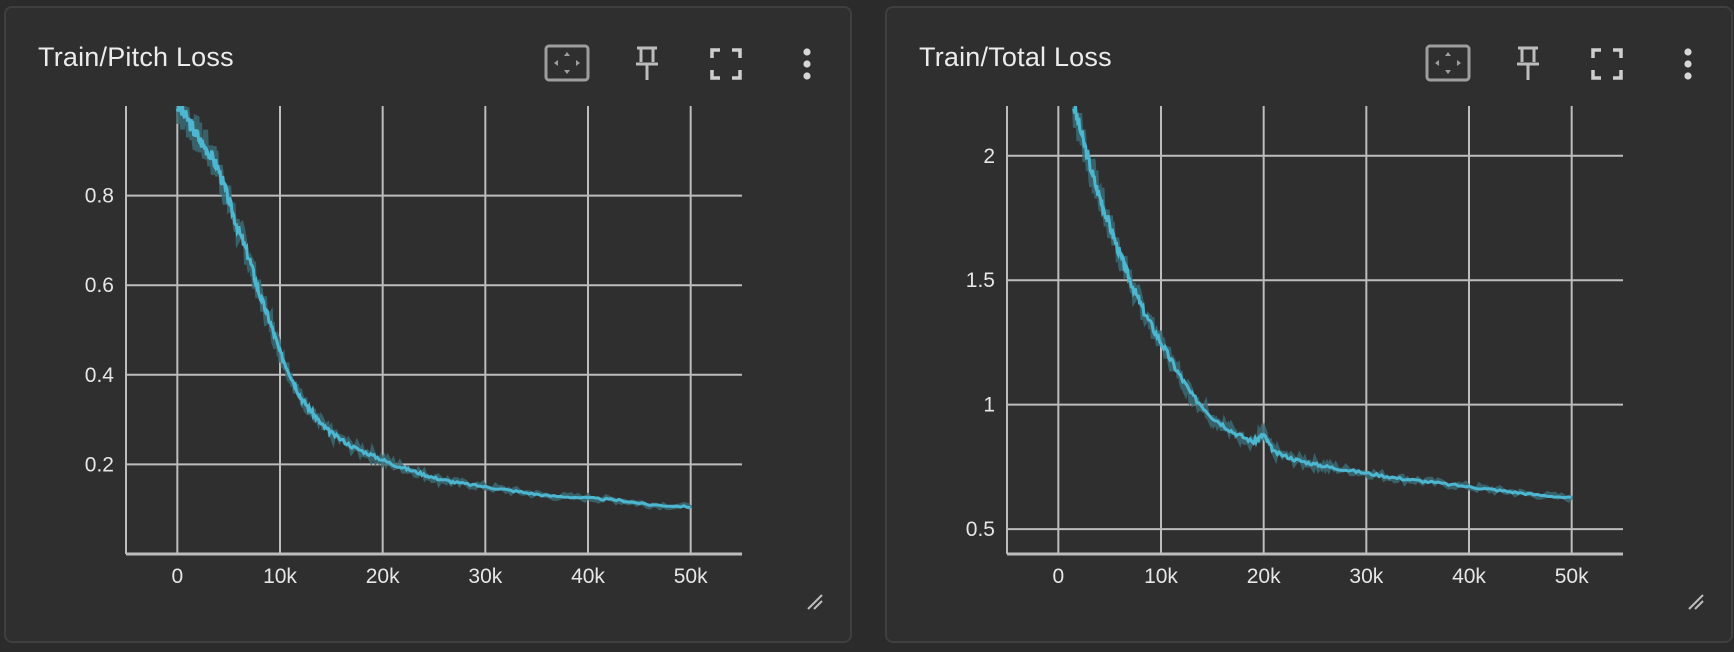 Image resolution: width=1734 pixels, height=652 pixels. What do you see at coordinates (980, 529) in the screenshot?
I see `y-tick-label: 0.5` at bounding box center [980, 529].